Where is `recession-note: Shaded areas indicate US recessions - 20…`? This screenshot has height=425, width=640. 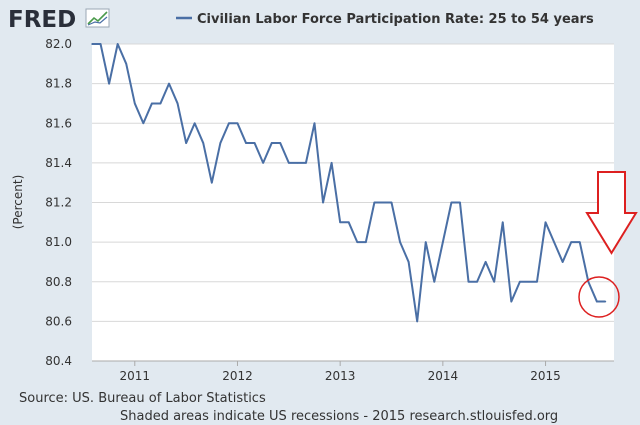
recession-note: Shaded areas indicate US recessions - 20… is located at coordinates (339, 416).